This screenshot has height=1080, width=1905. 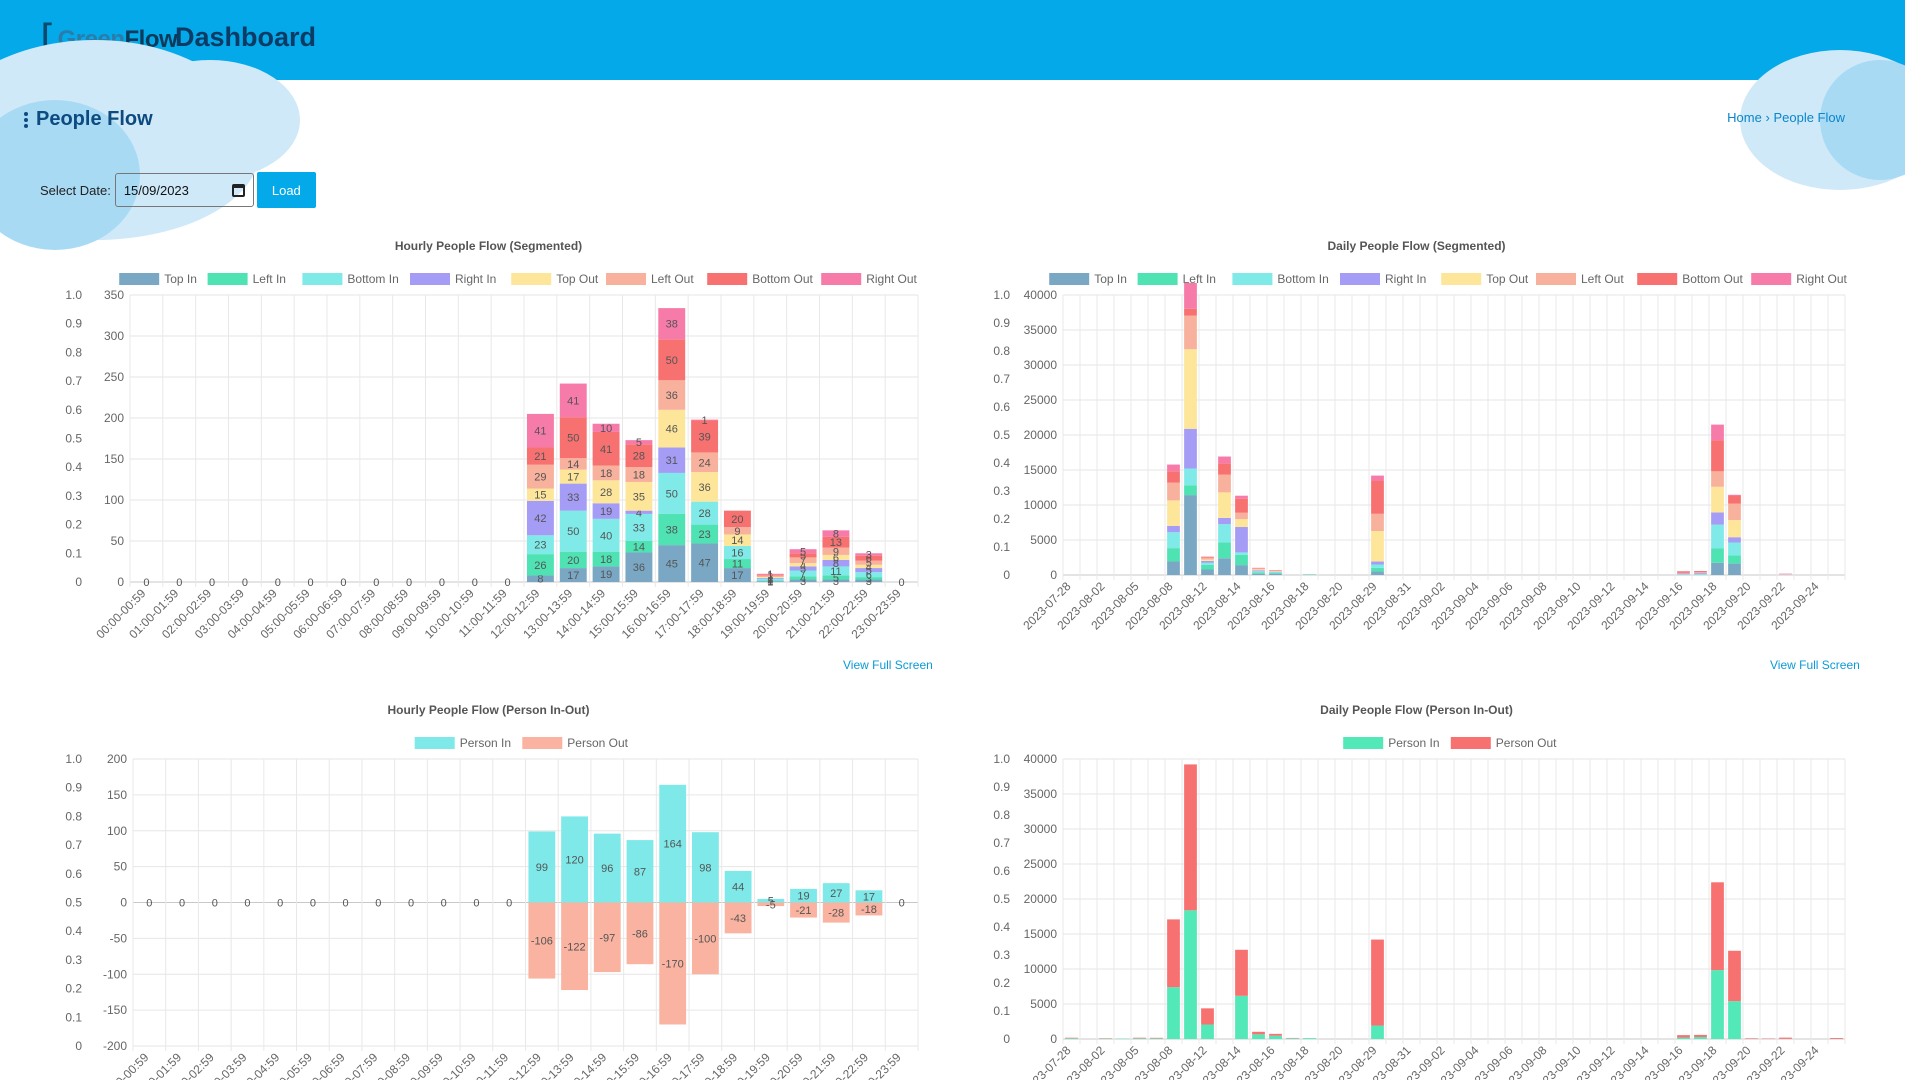 I want to click on data-label: 14, so click(x=639, y=548).